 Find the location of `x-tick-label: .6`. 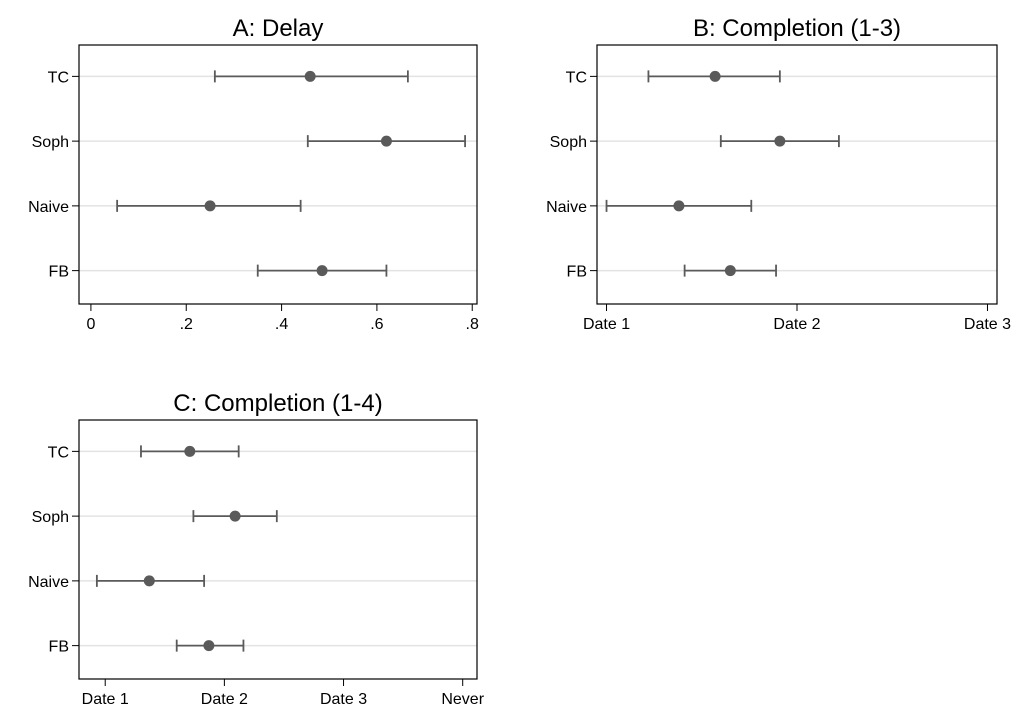

x-tick-label: .6 is located at coordinates (376, 324).